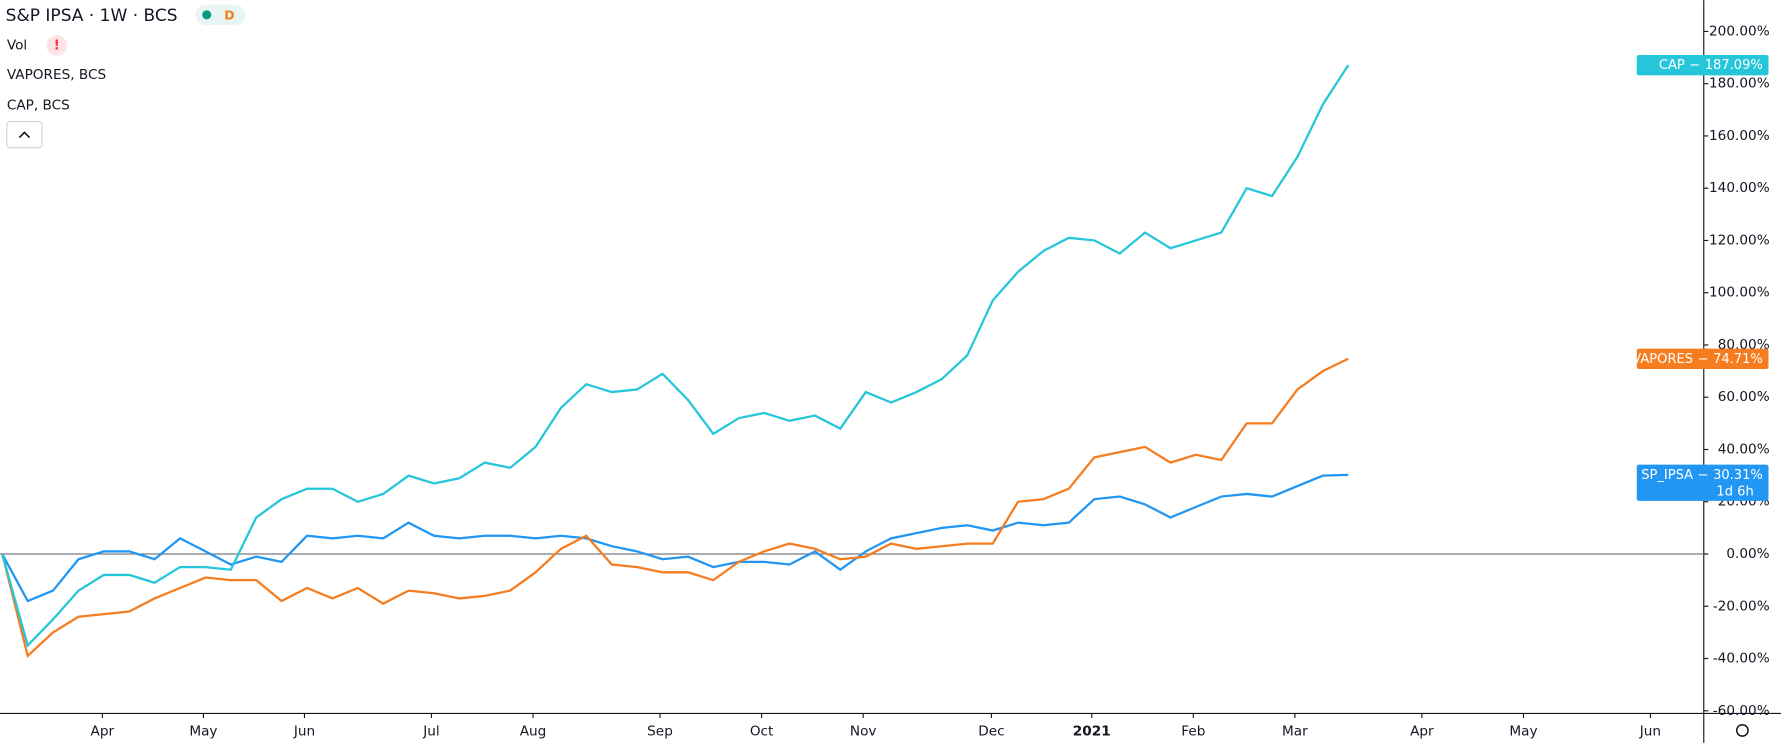  Describe the element at coordinates (220, 15) in the screenshot. I see `status-pill` at that location.